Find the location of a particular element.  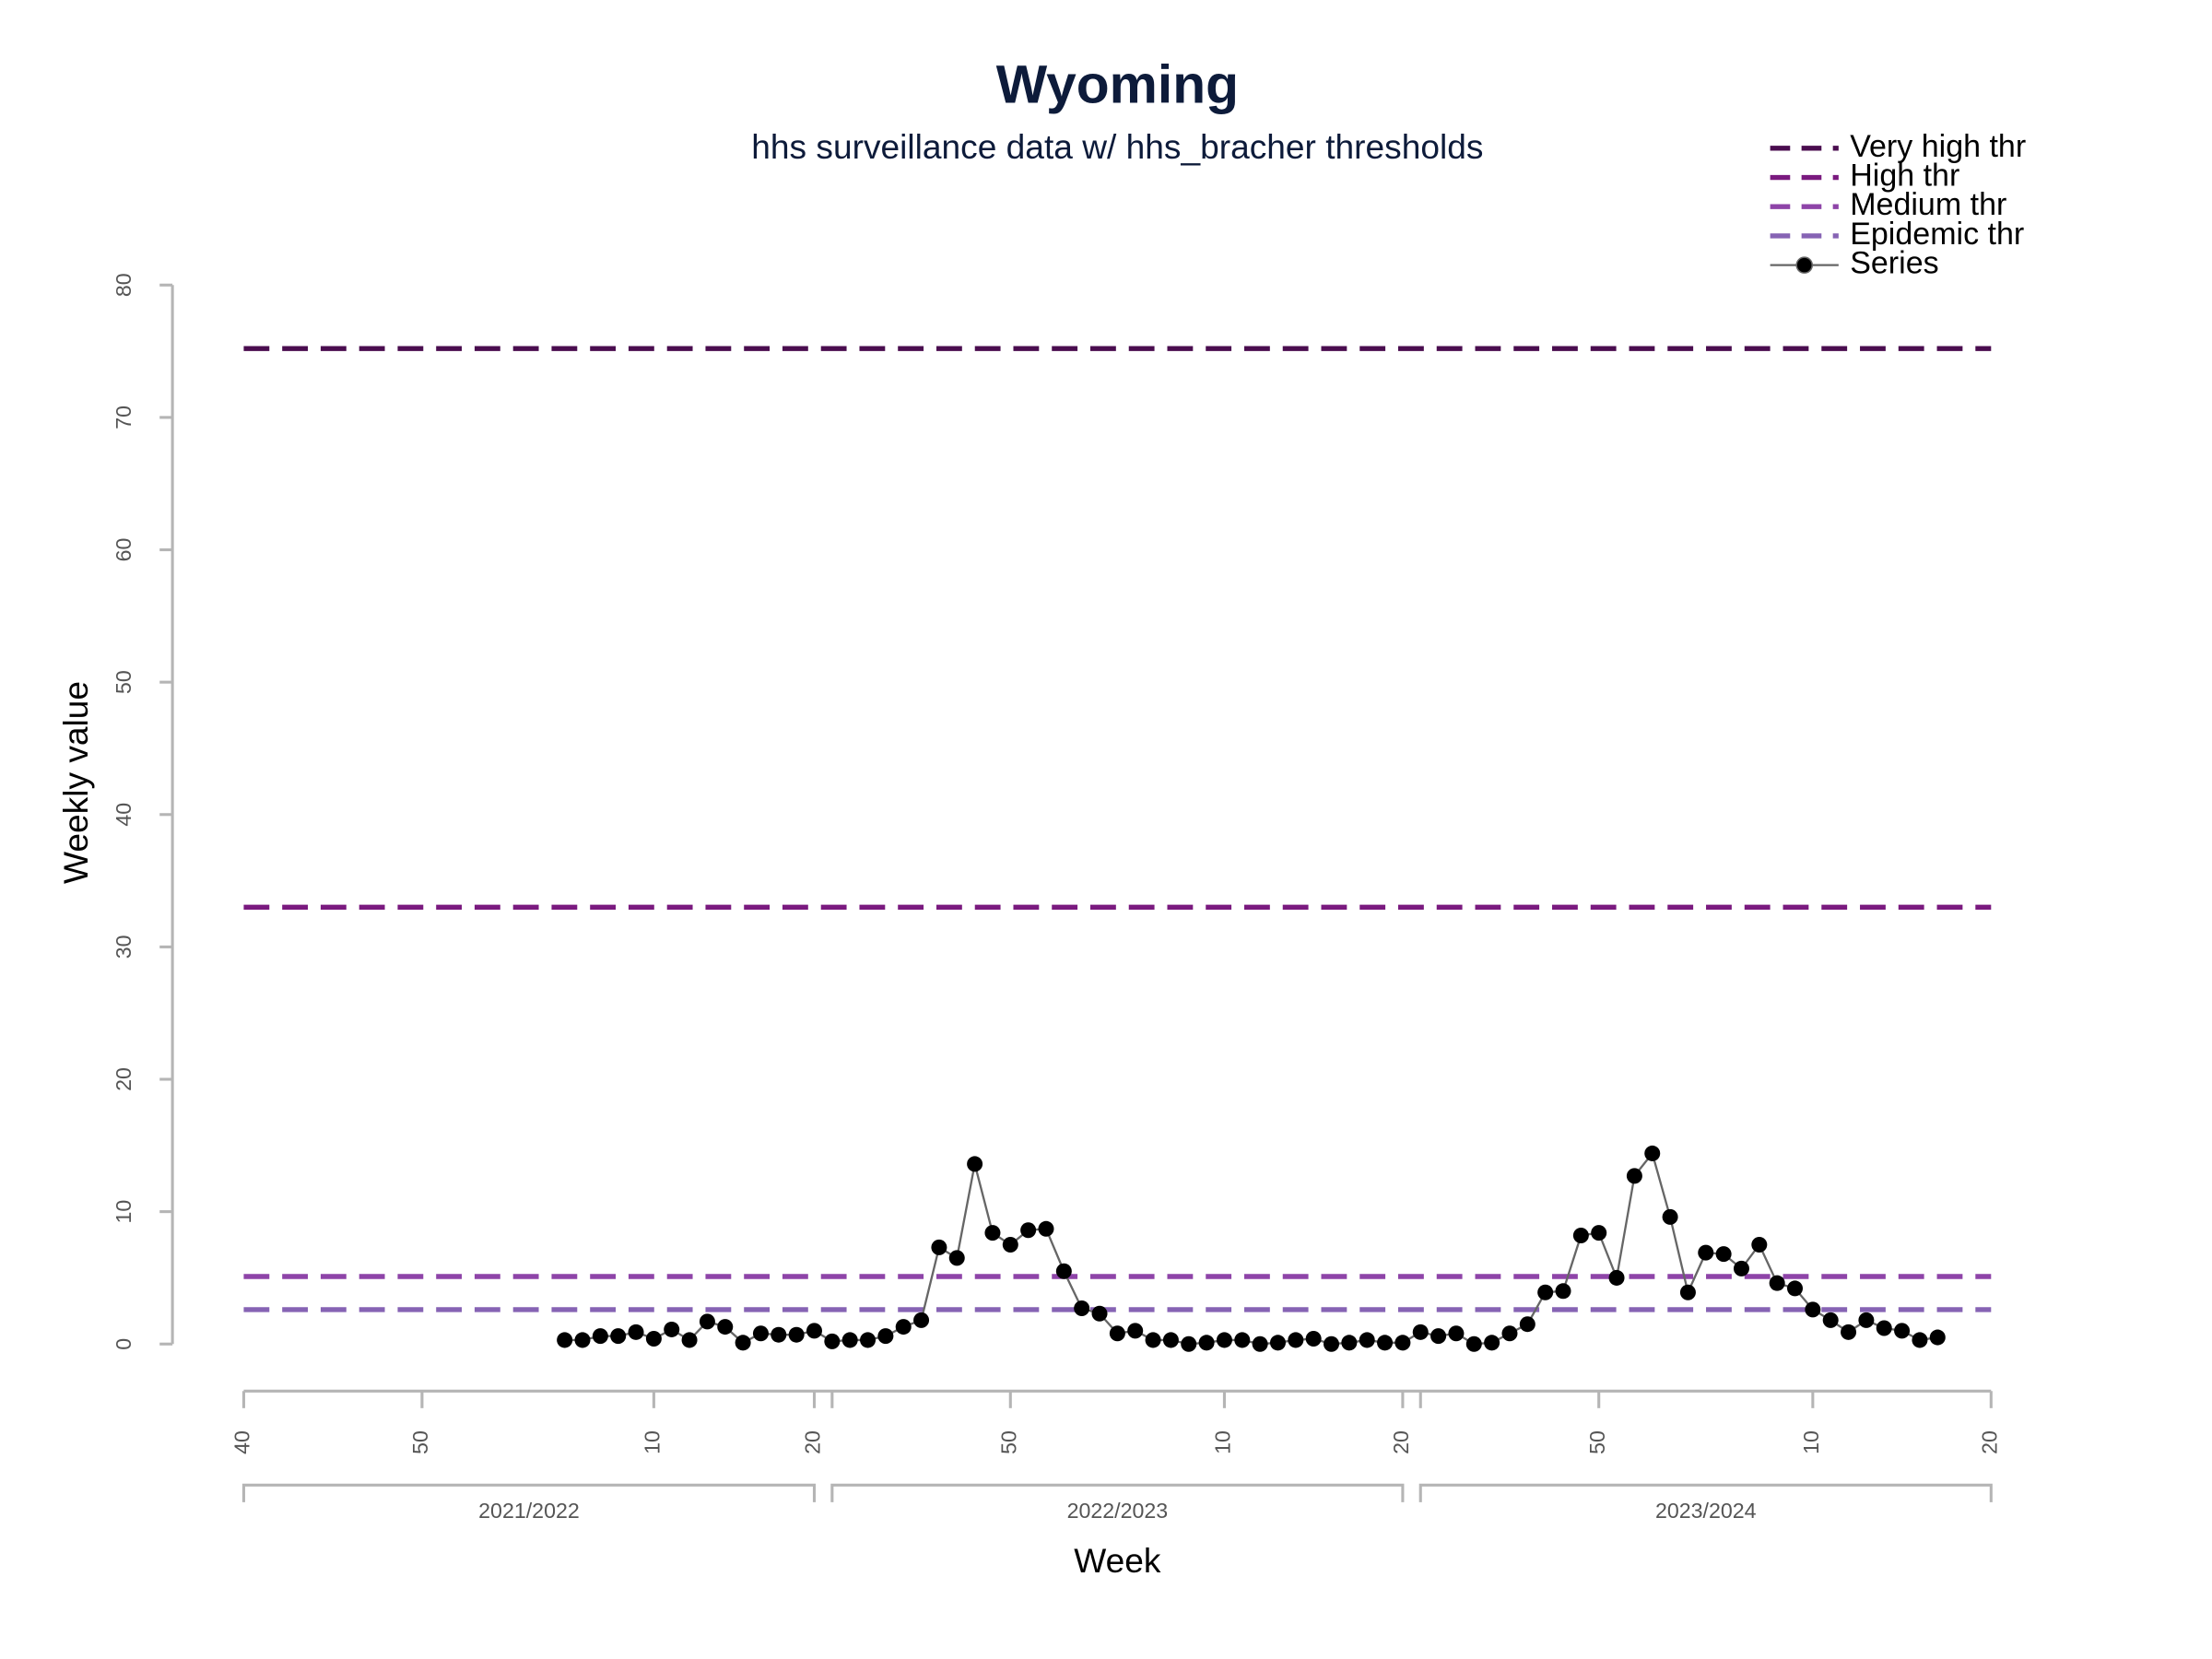

y-tick-label: 50 is located at coordinates (123, 682).